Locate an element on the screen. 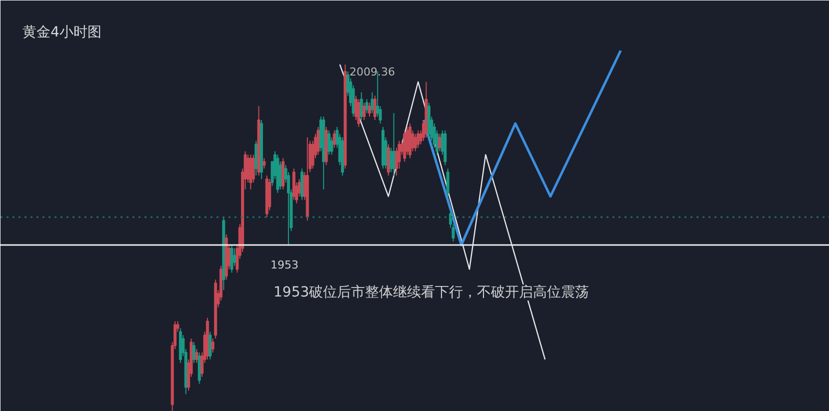 The height and width of the screenshot is (411, 829). chart-title: 黄金4小时图 is located at coordinates (62, 32).